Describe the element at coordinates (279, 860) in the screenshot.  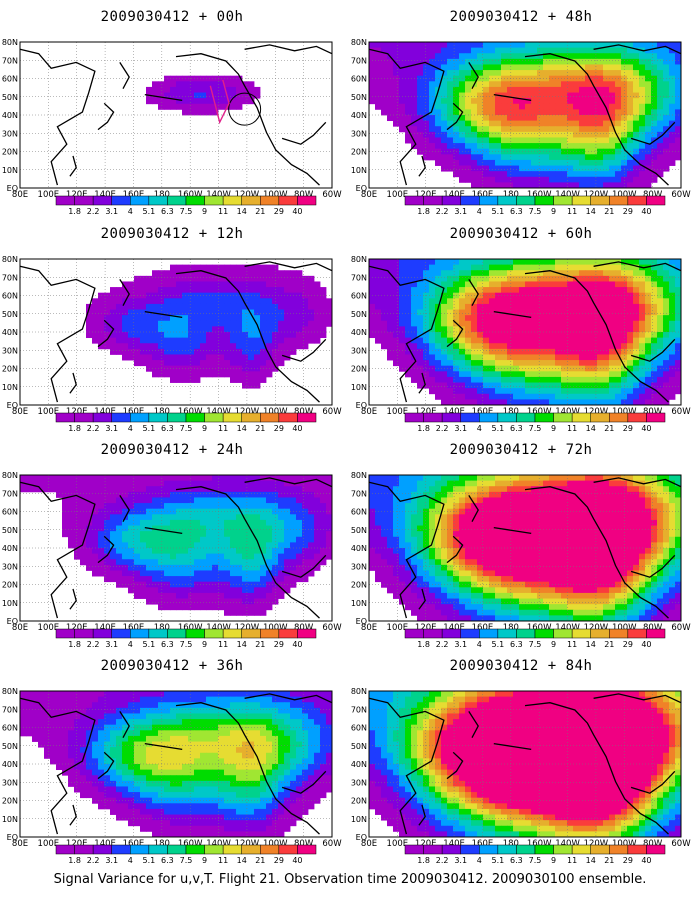
I see `colorbar-tick-label: 29` at that location.